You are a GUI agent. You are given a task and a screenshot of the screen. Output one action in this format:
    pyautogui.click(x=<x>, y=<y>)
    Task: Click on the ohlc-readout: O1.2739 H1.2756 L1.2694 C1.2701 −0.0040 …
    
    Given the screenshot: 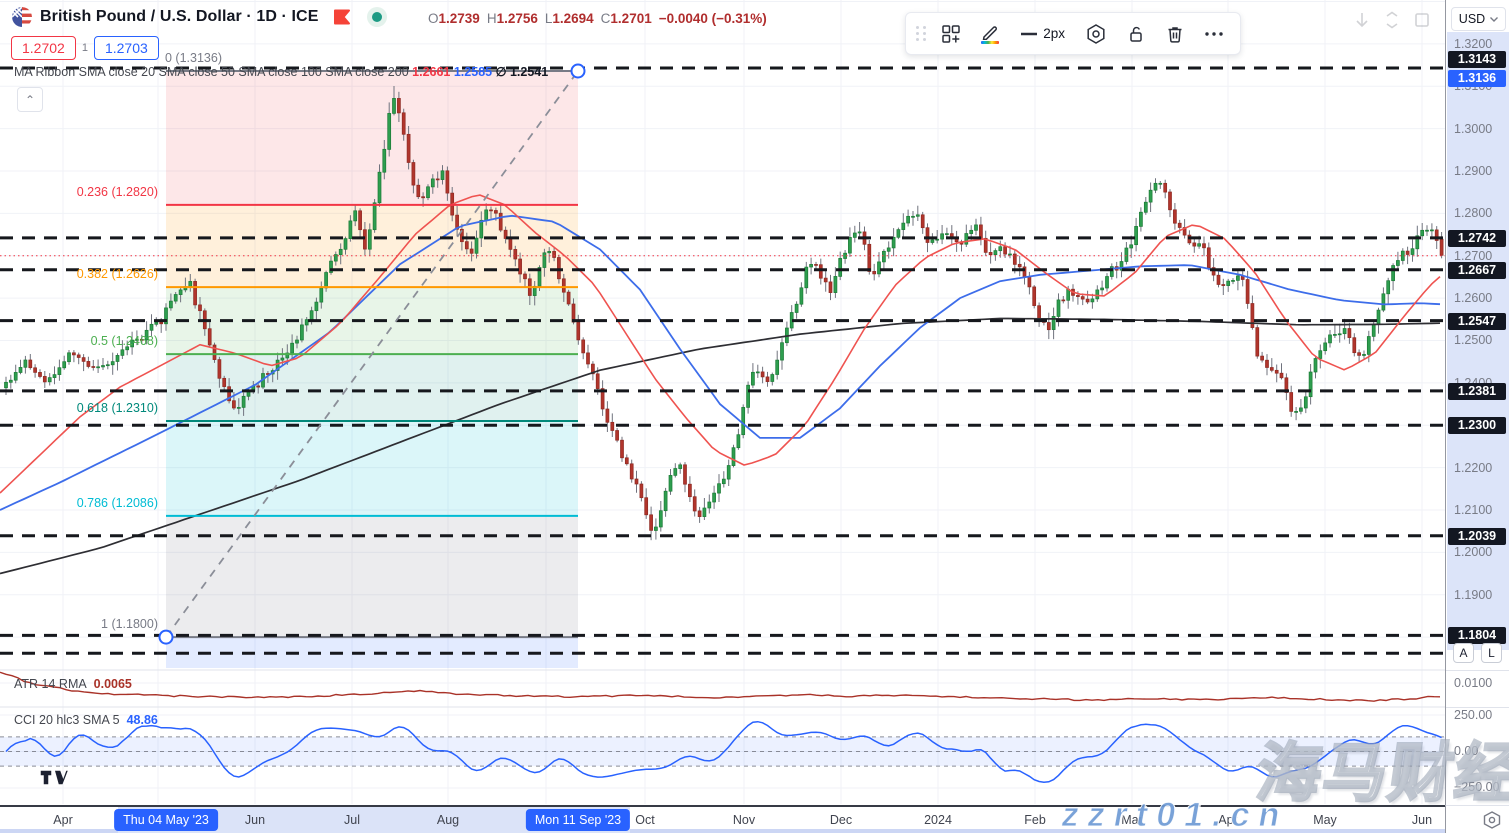 What is the action you would take?
    pyautogui.click(x=597, y=18)
    